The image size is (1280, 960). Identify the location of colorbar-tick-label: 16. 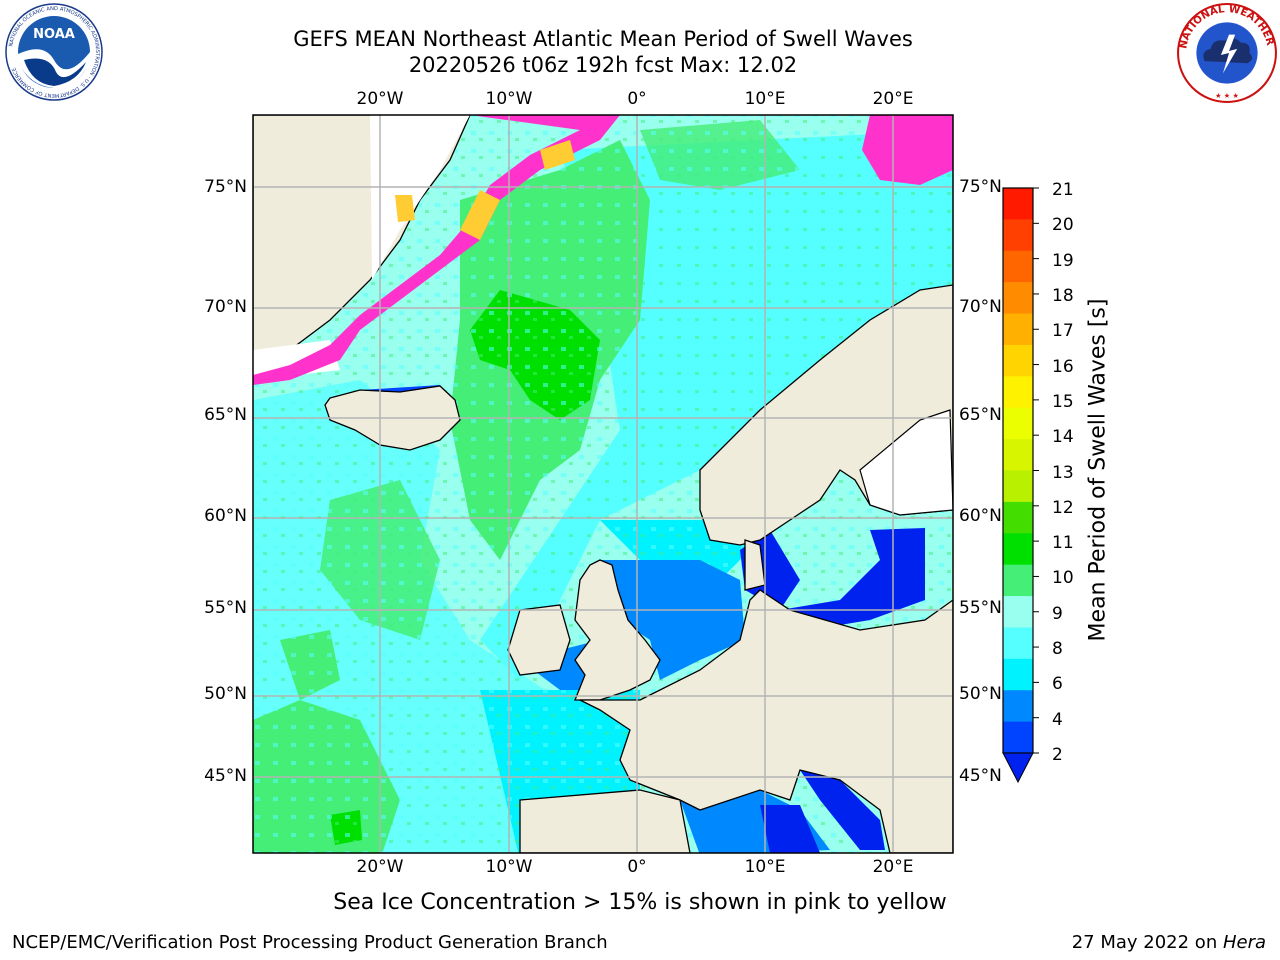
(1063, 366).